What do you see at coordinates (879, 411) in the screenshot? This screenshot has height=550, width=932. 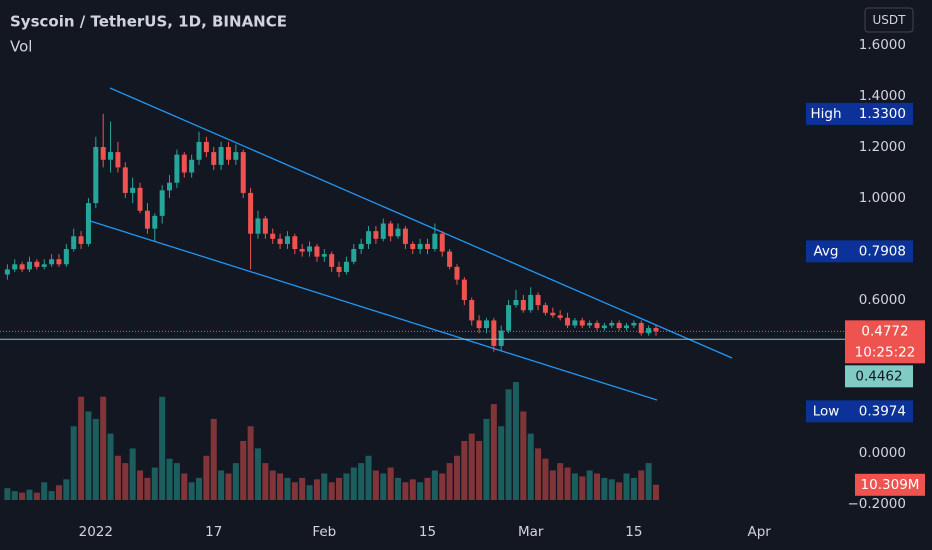 I see `stat-value-box` at bounding box center [879, 411].